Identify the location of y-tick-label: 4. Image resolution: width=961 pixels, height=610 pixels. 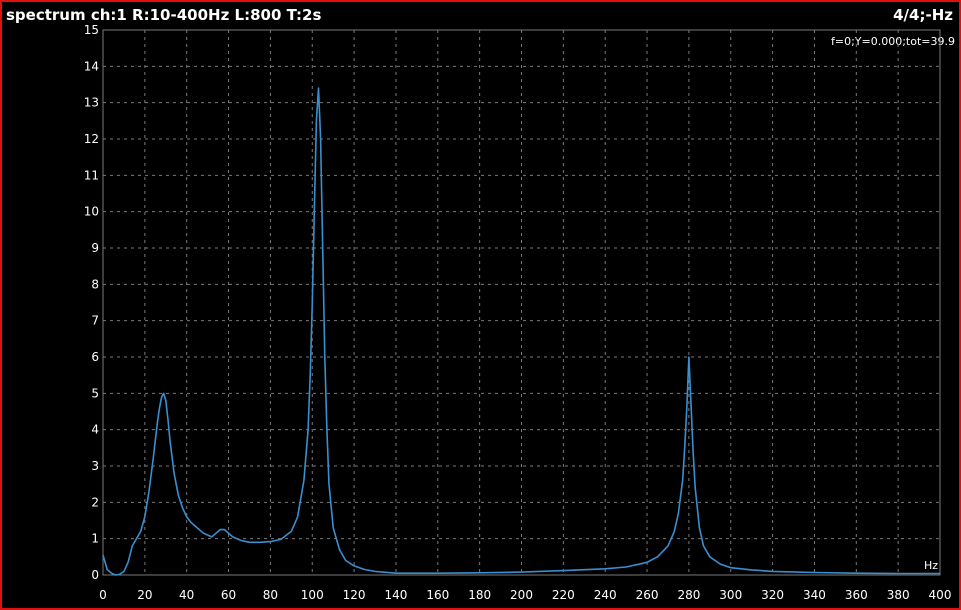
(95, 430).